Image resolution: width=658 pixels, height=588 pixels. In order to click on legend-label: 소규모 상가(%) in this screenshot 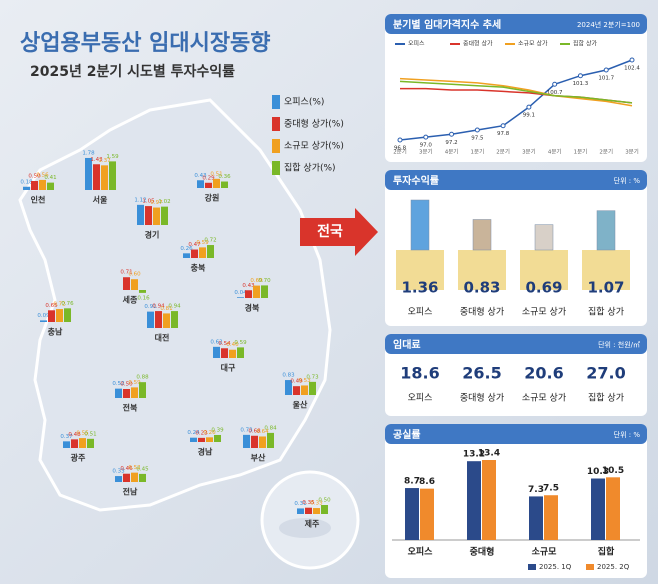, I will do `click(314, 146)`.